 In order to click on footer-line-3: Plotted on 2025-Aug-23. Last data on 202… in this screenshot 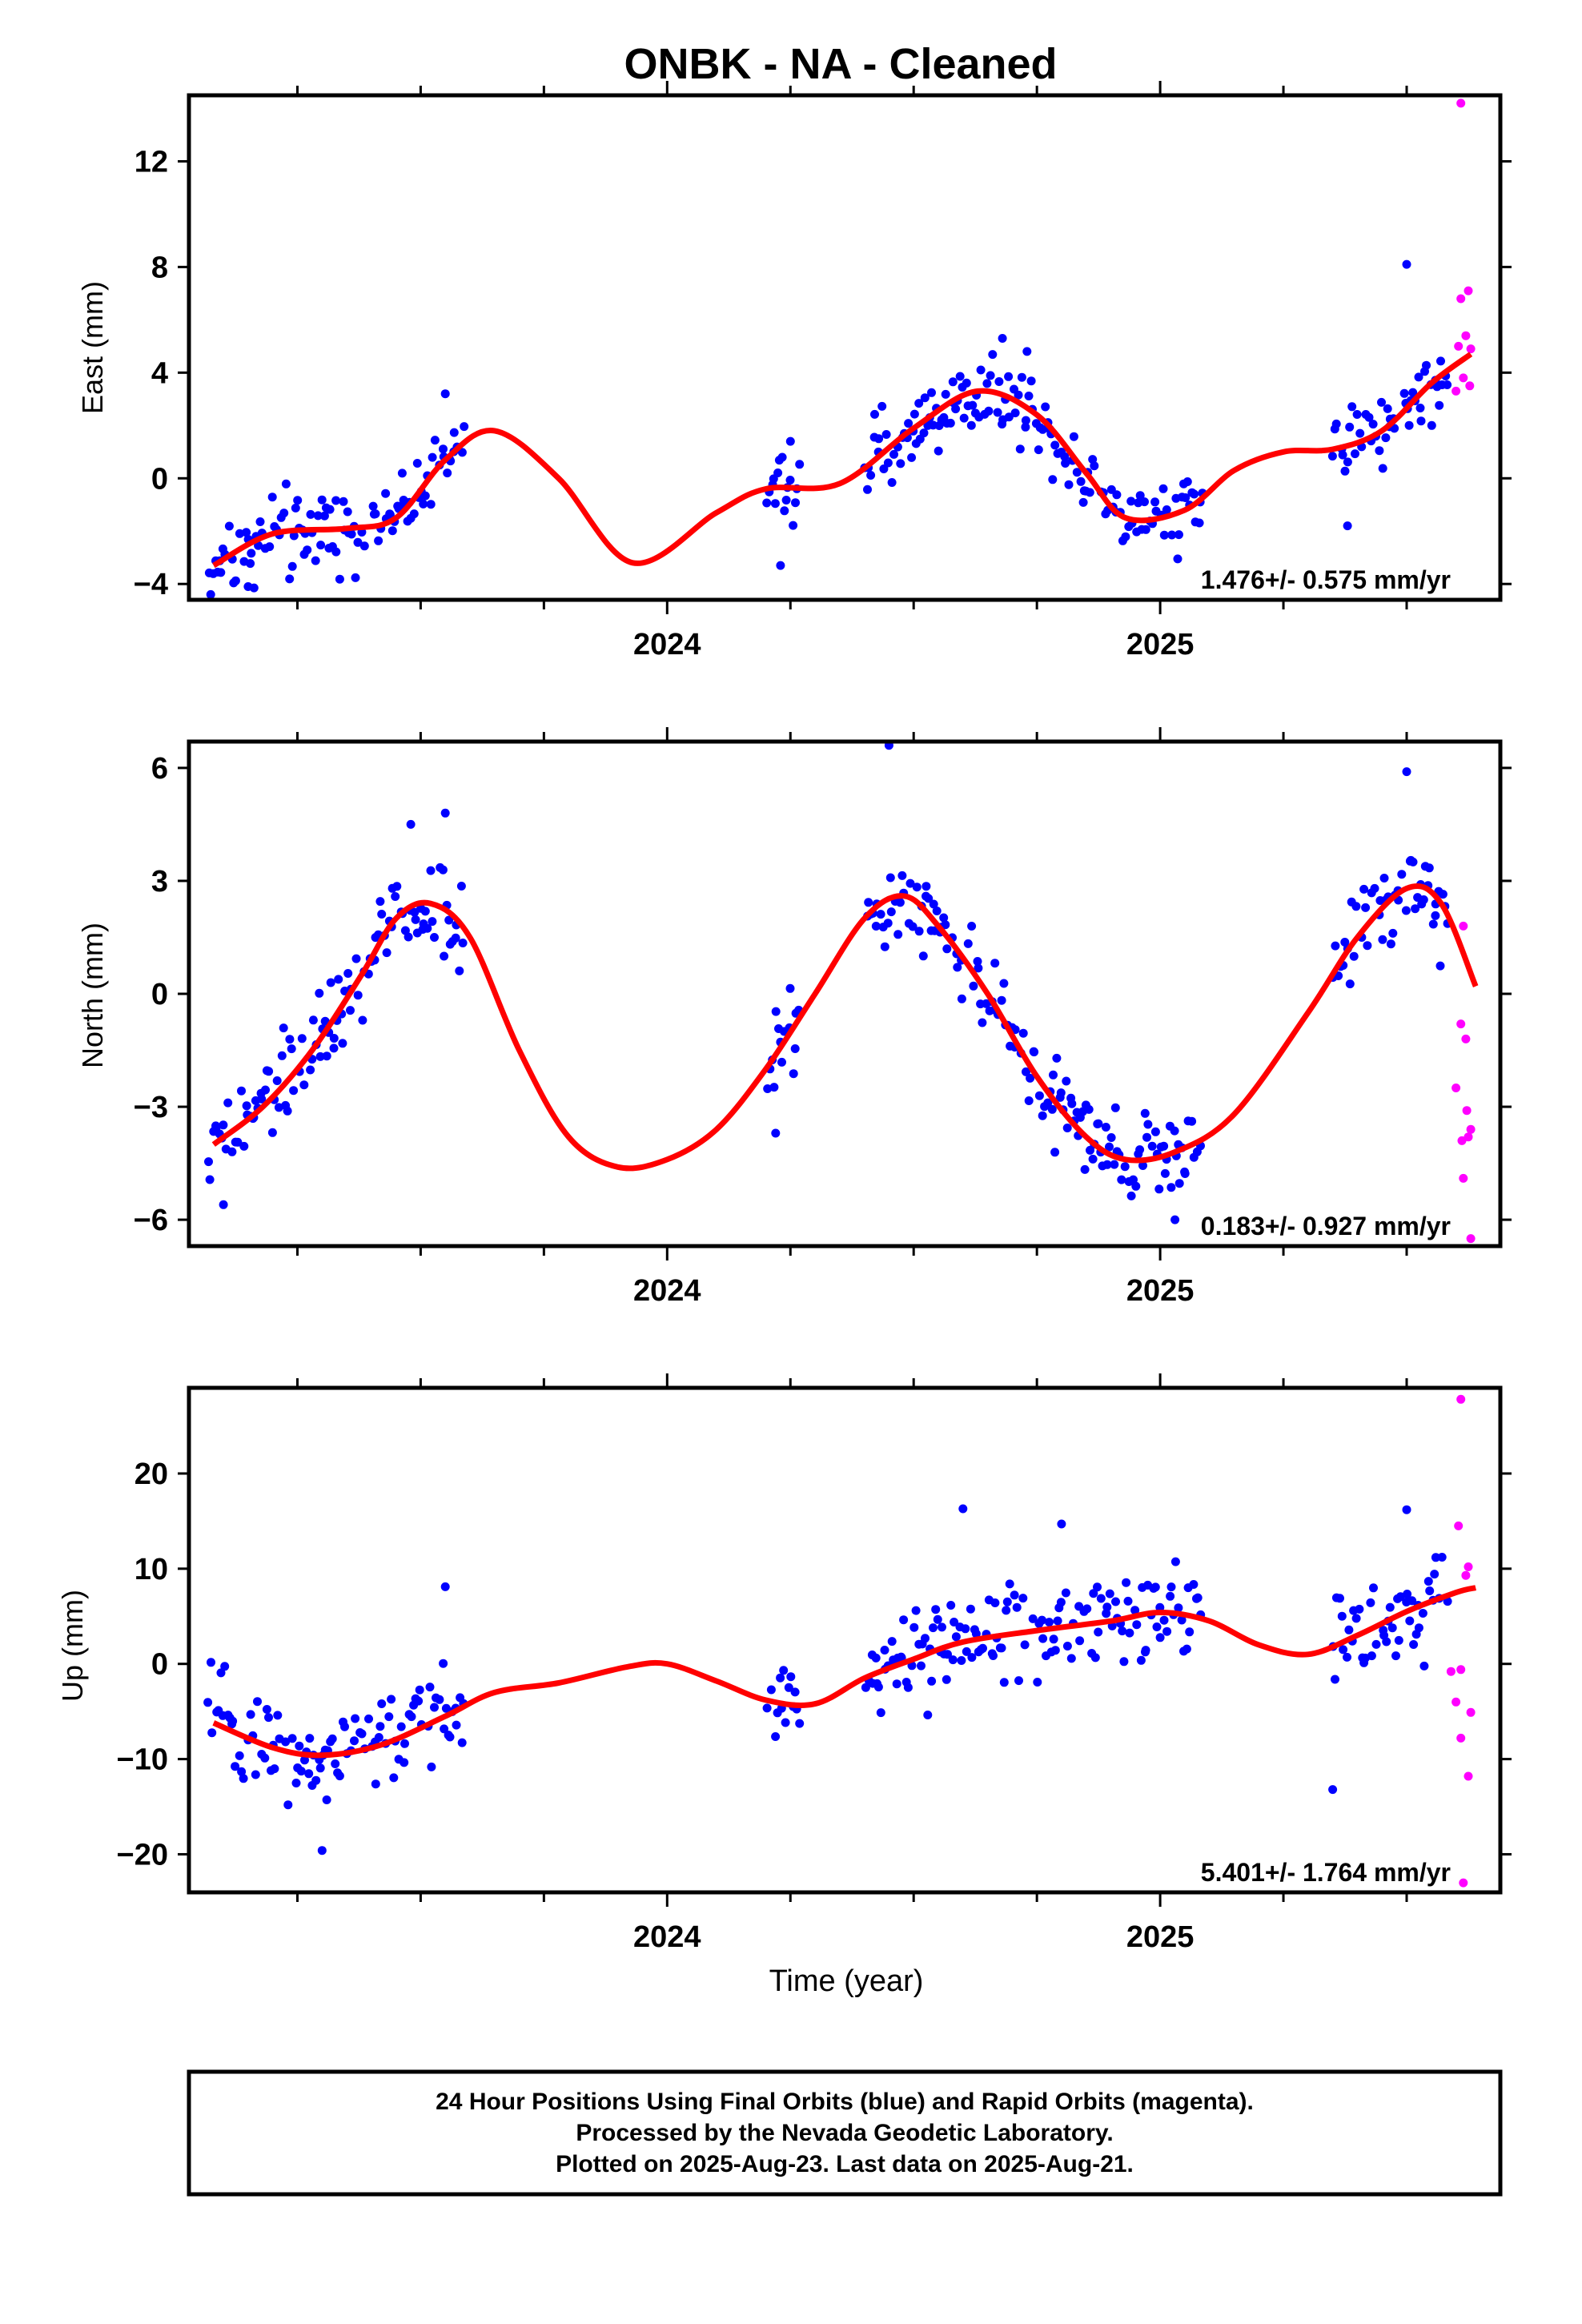, I will do `click(845, 2164)`.